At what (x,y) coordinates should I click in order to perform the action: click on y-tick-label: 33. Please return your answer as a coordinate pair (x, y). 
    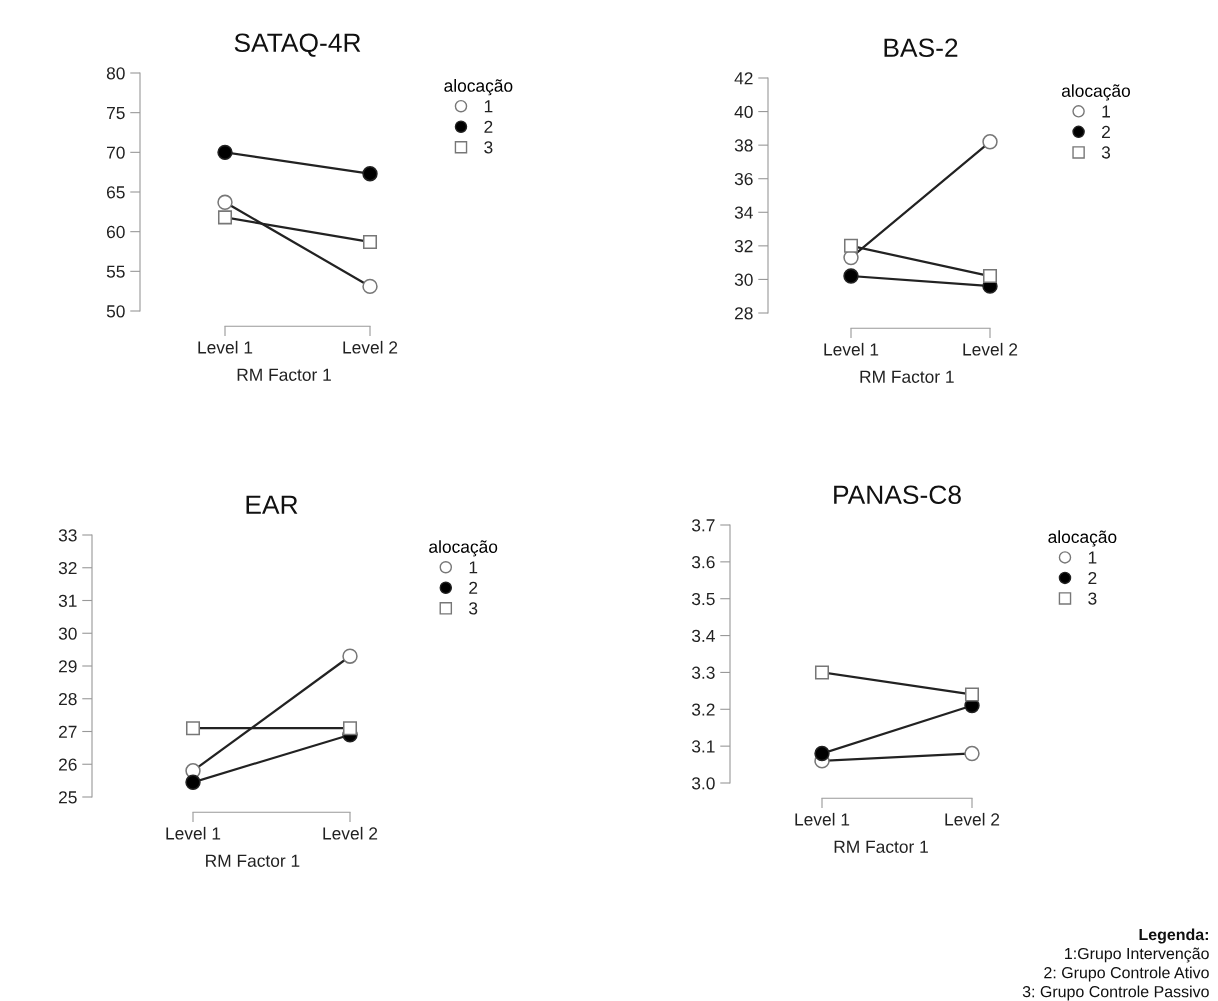
    Looking at the image, I should click on (67, 535).